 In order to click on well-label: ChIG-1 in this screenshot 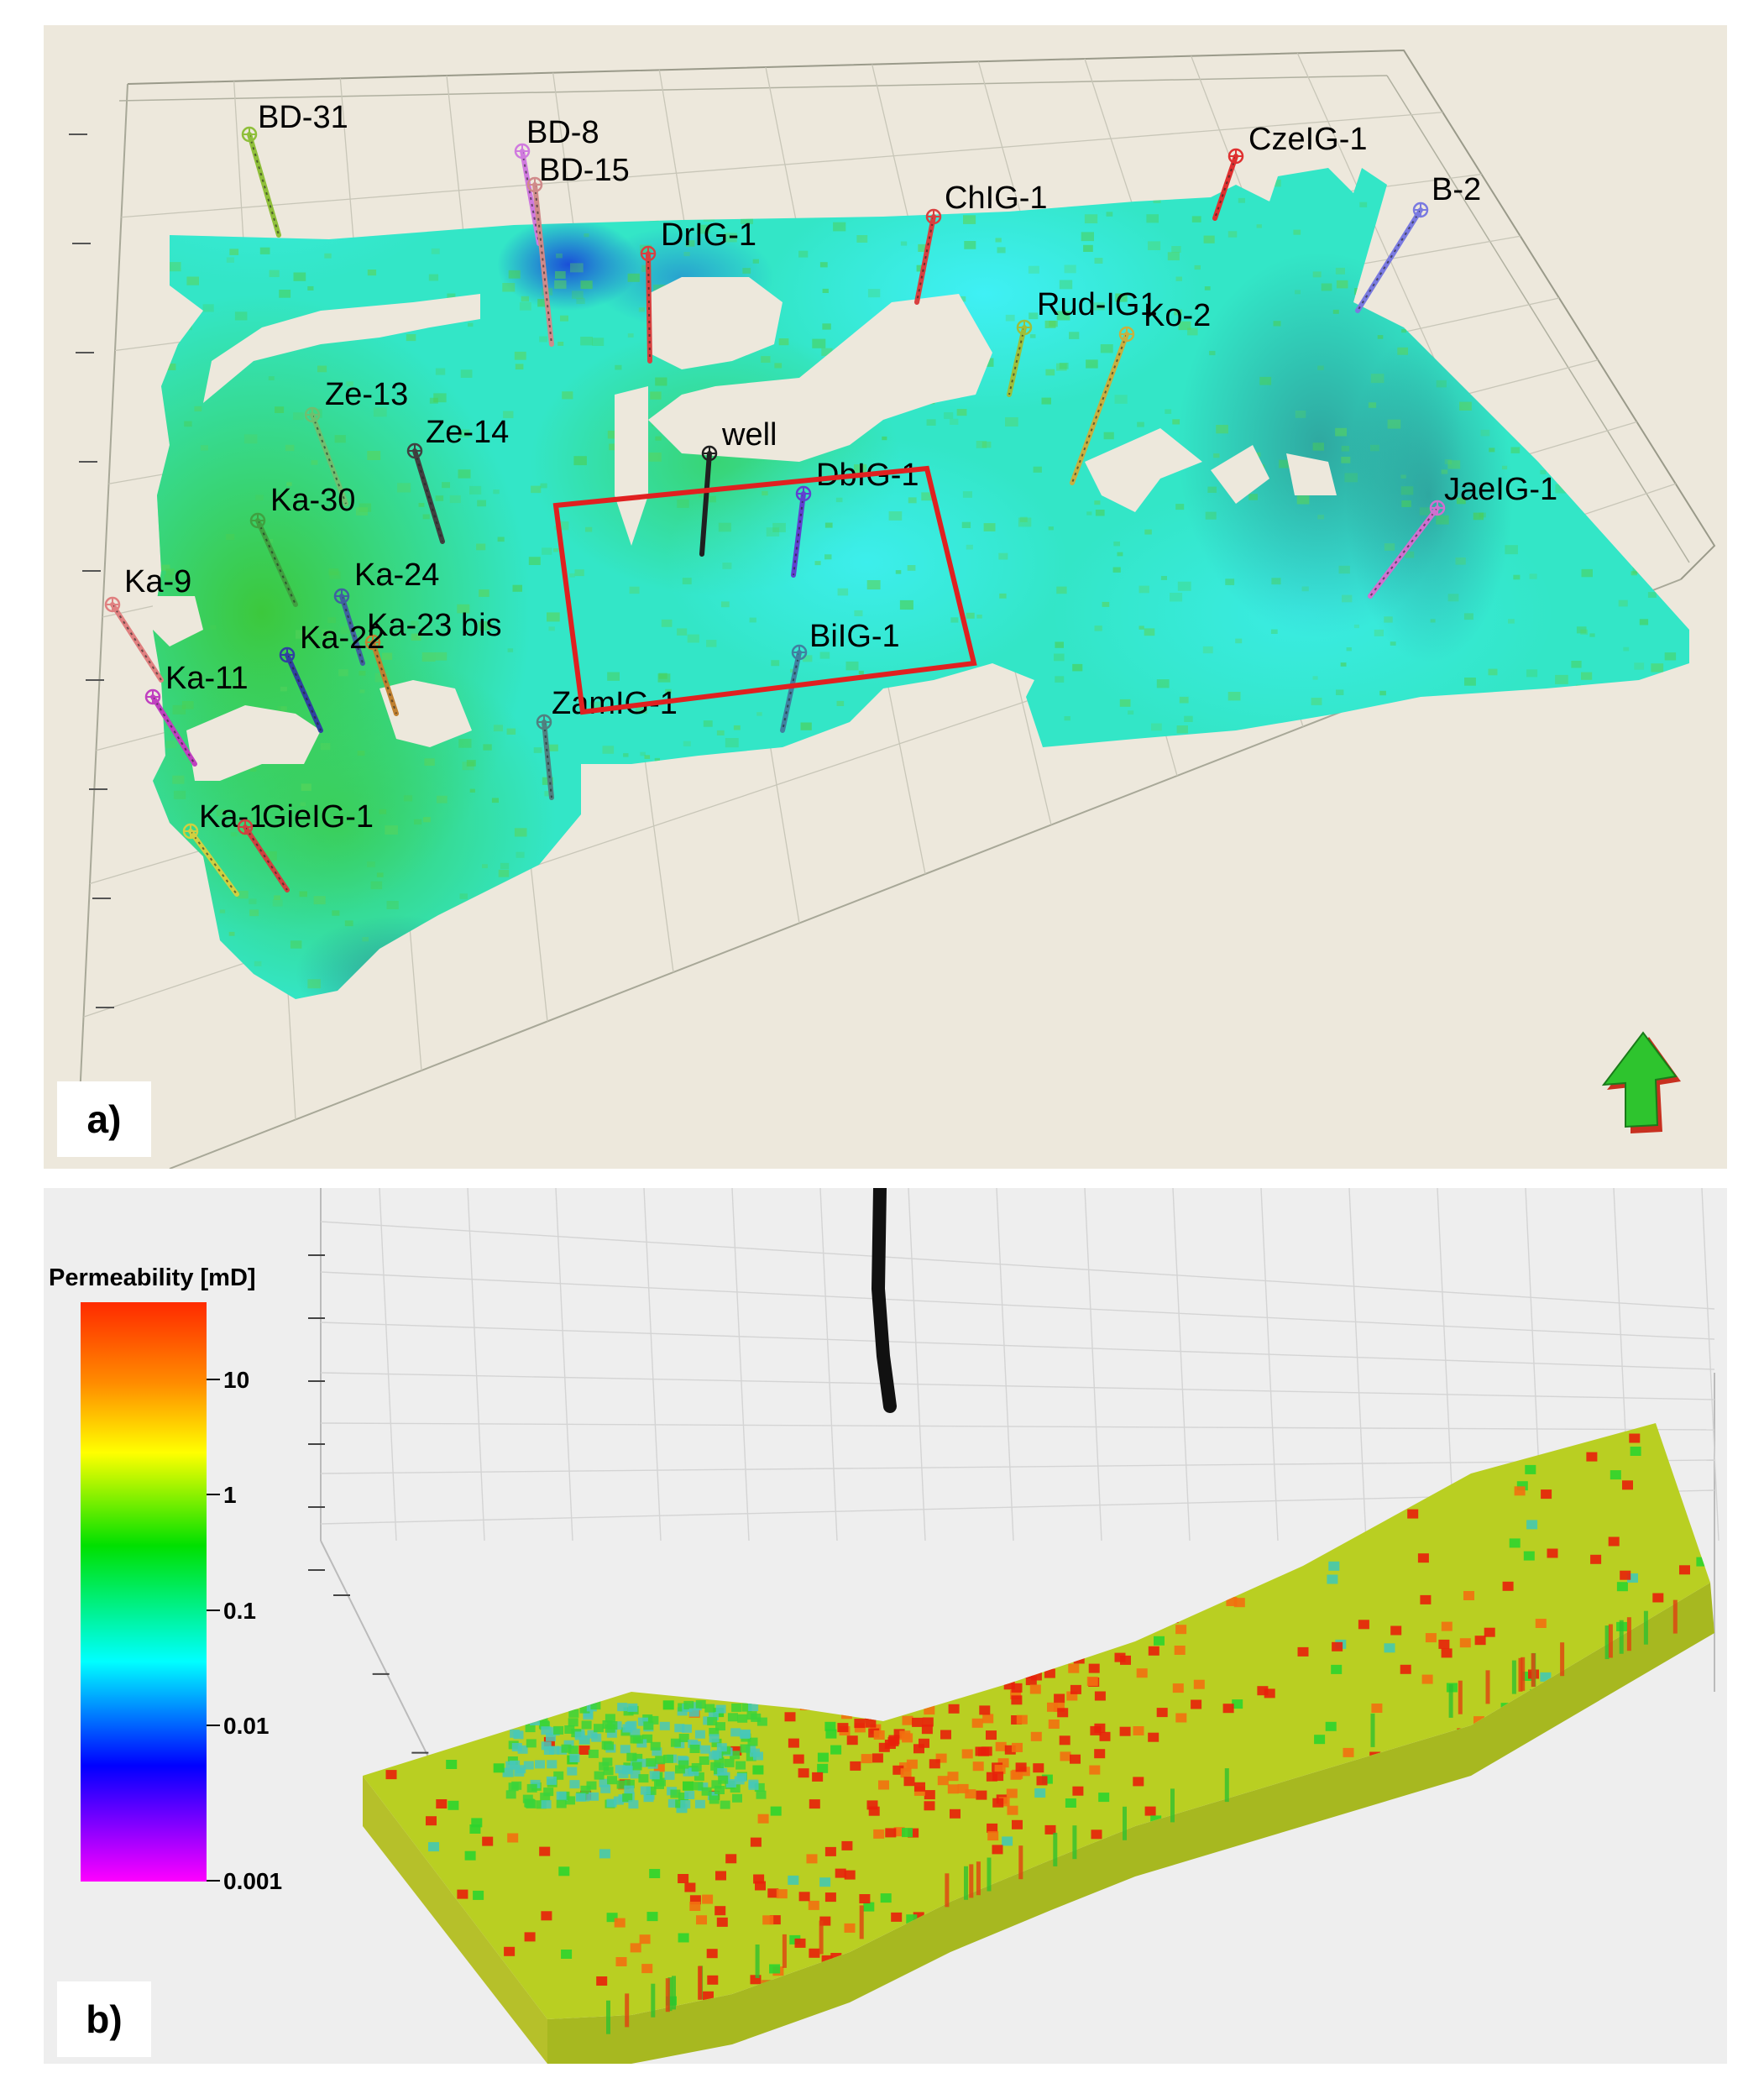, I will do `click(996, 198)`.